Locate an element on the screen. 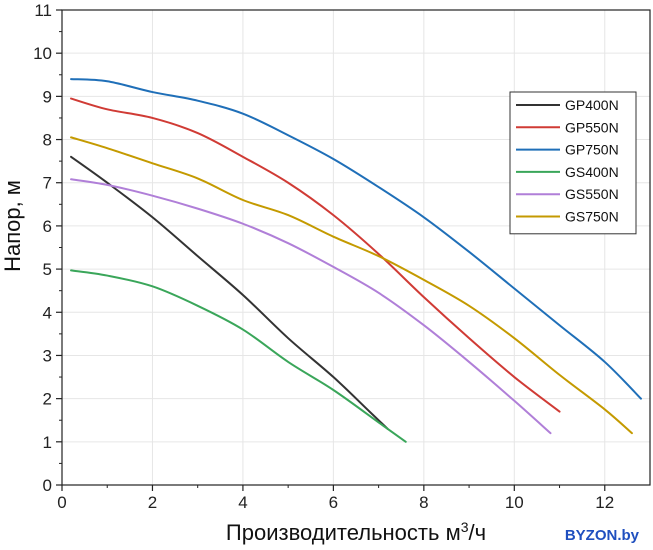 This screenshot has height=550, width=653. y-axis-title: Напор, м is located at coordinates (12, 226).